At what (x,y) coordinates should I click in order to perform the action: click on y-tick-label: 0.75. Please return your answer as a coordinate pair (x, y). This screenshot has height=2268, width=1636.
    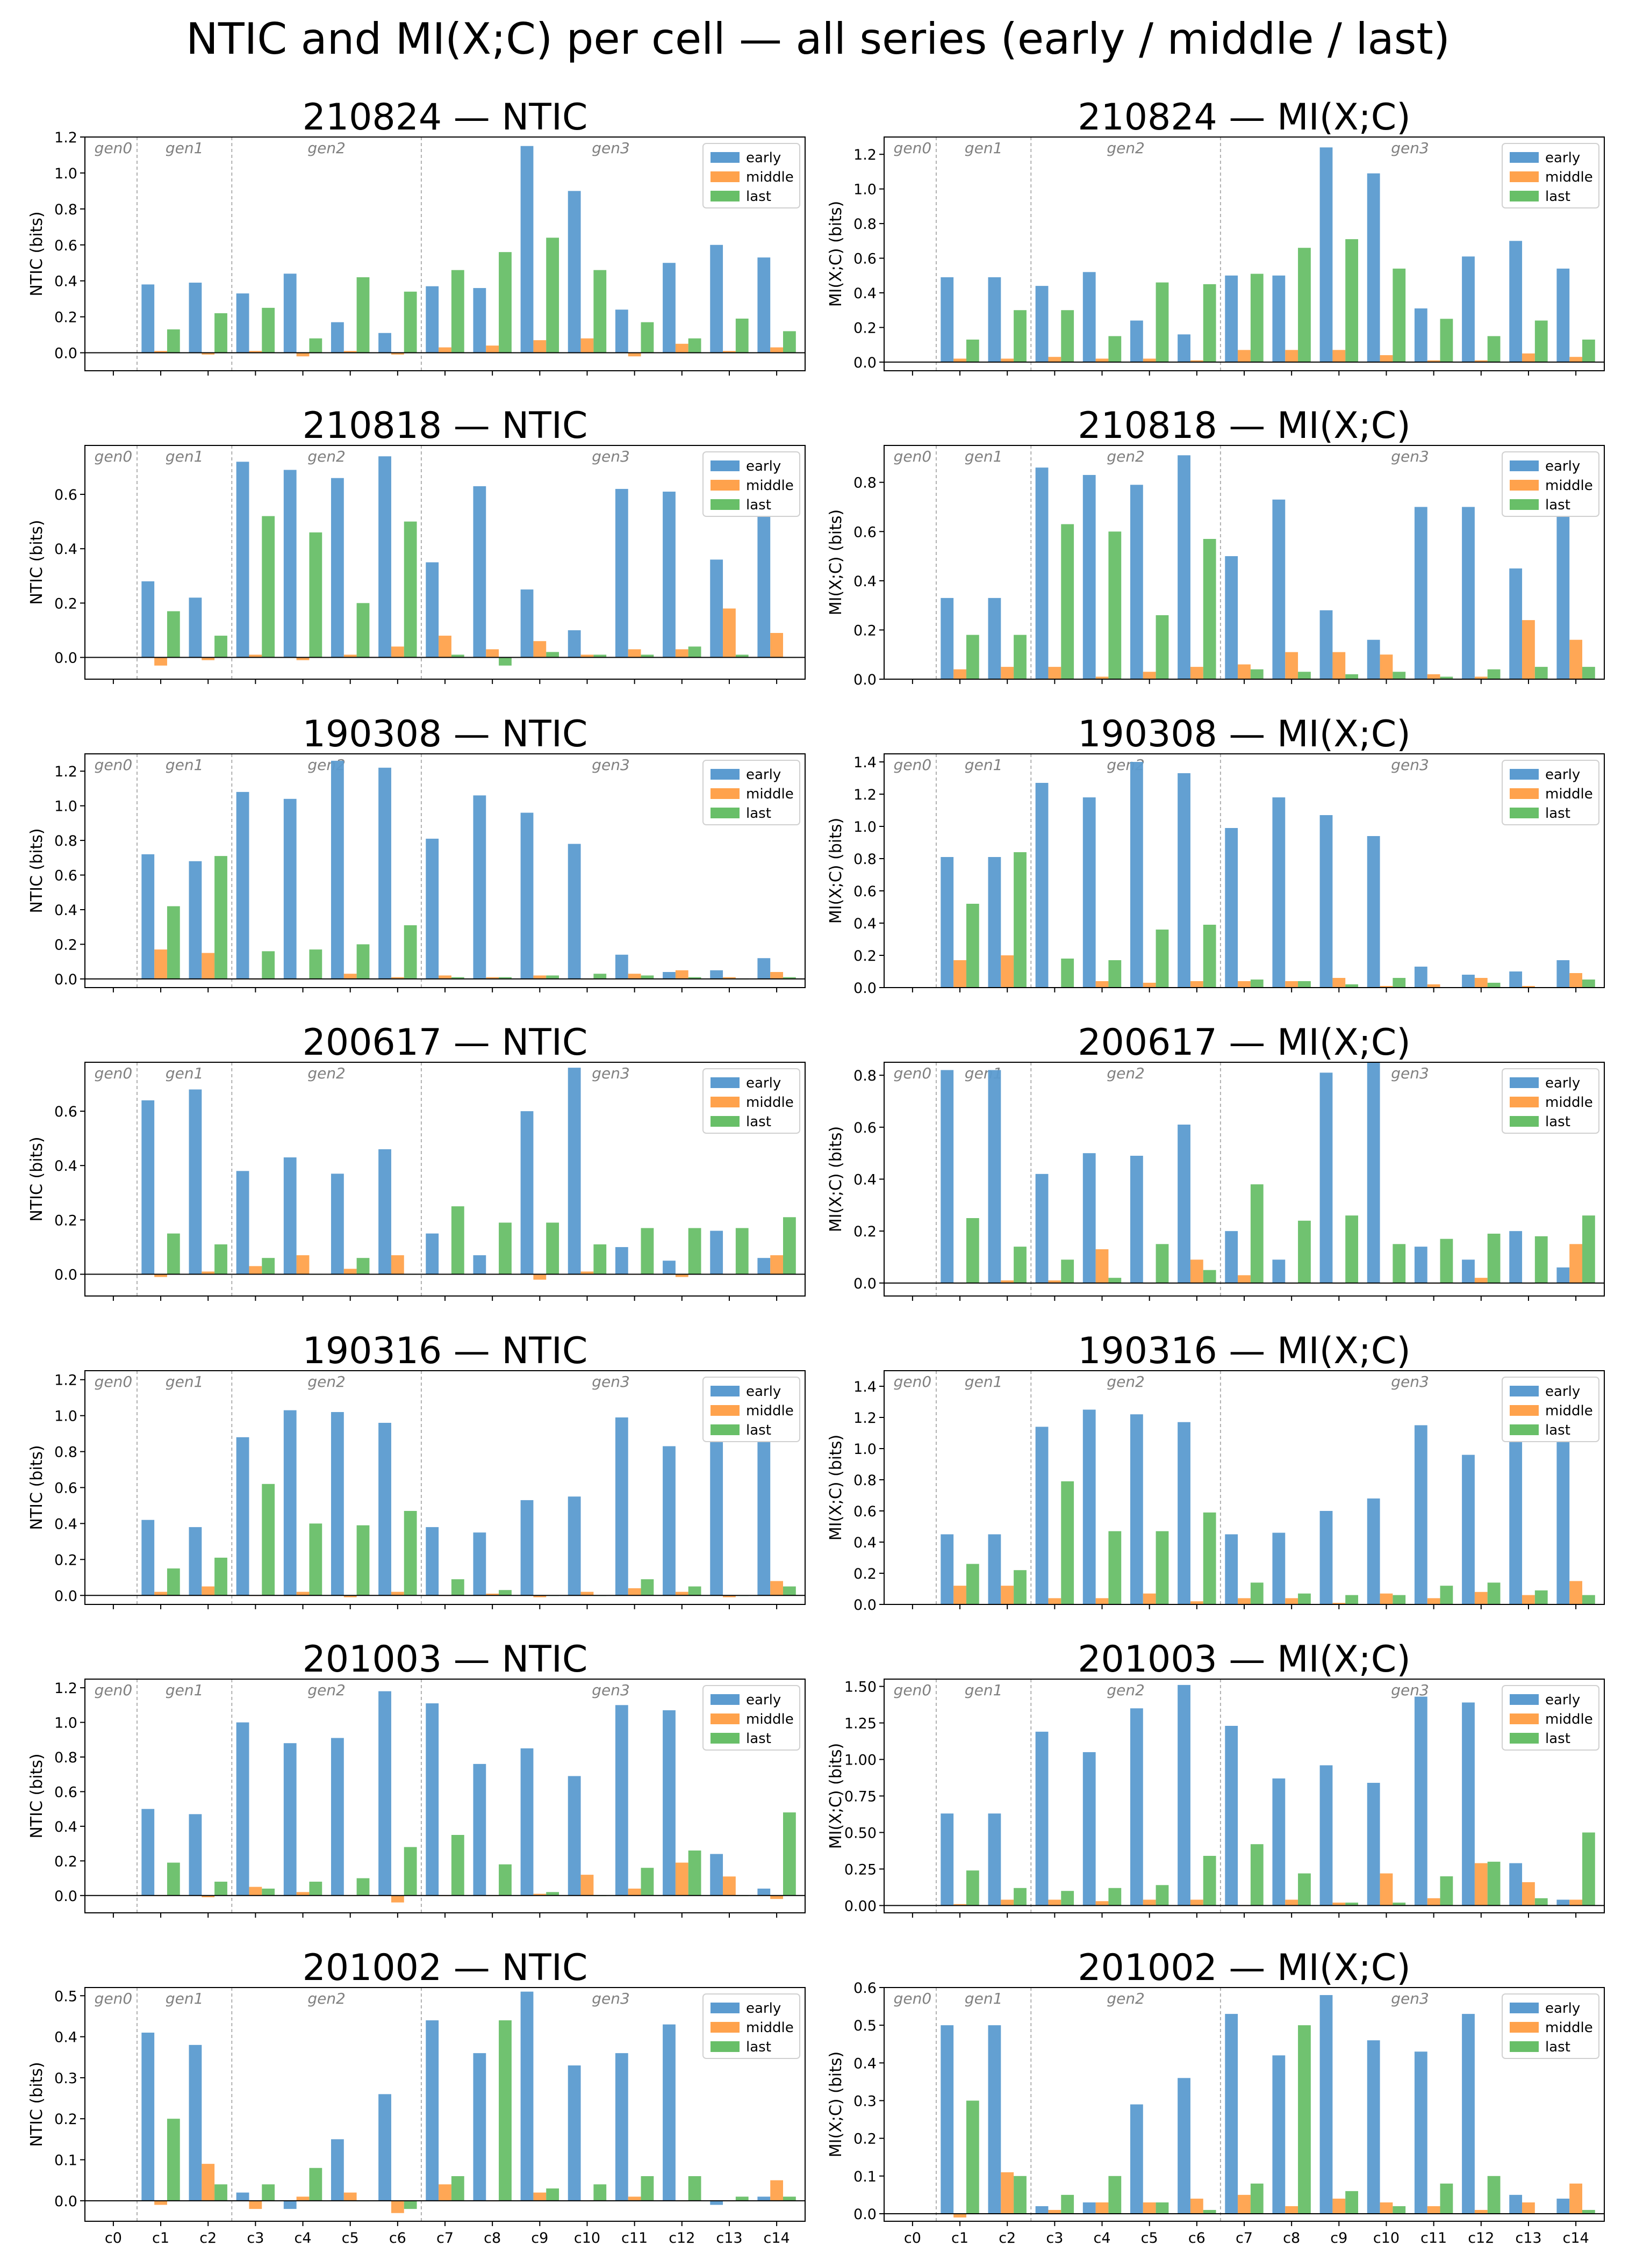
    Looking at the image, I should click on (860, 1797).